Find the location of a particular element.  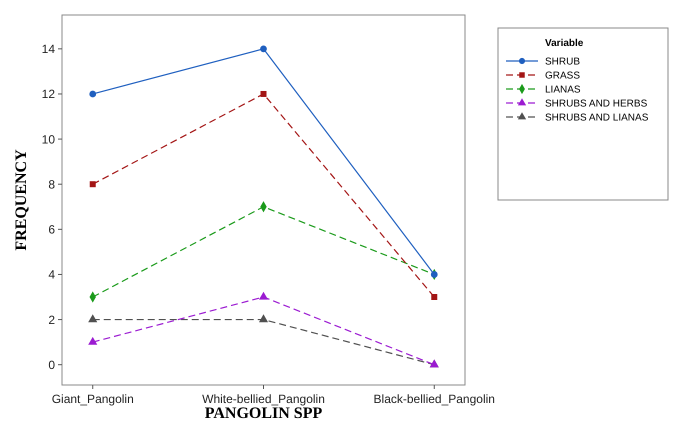

x-tick-label: White-bellied_Pangolin is located at coordinates (263, 399).